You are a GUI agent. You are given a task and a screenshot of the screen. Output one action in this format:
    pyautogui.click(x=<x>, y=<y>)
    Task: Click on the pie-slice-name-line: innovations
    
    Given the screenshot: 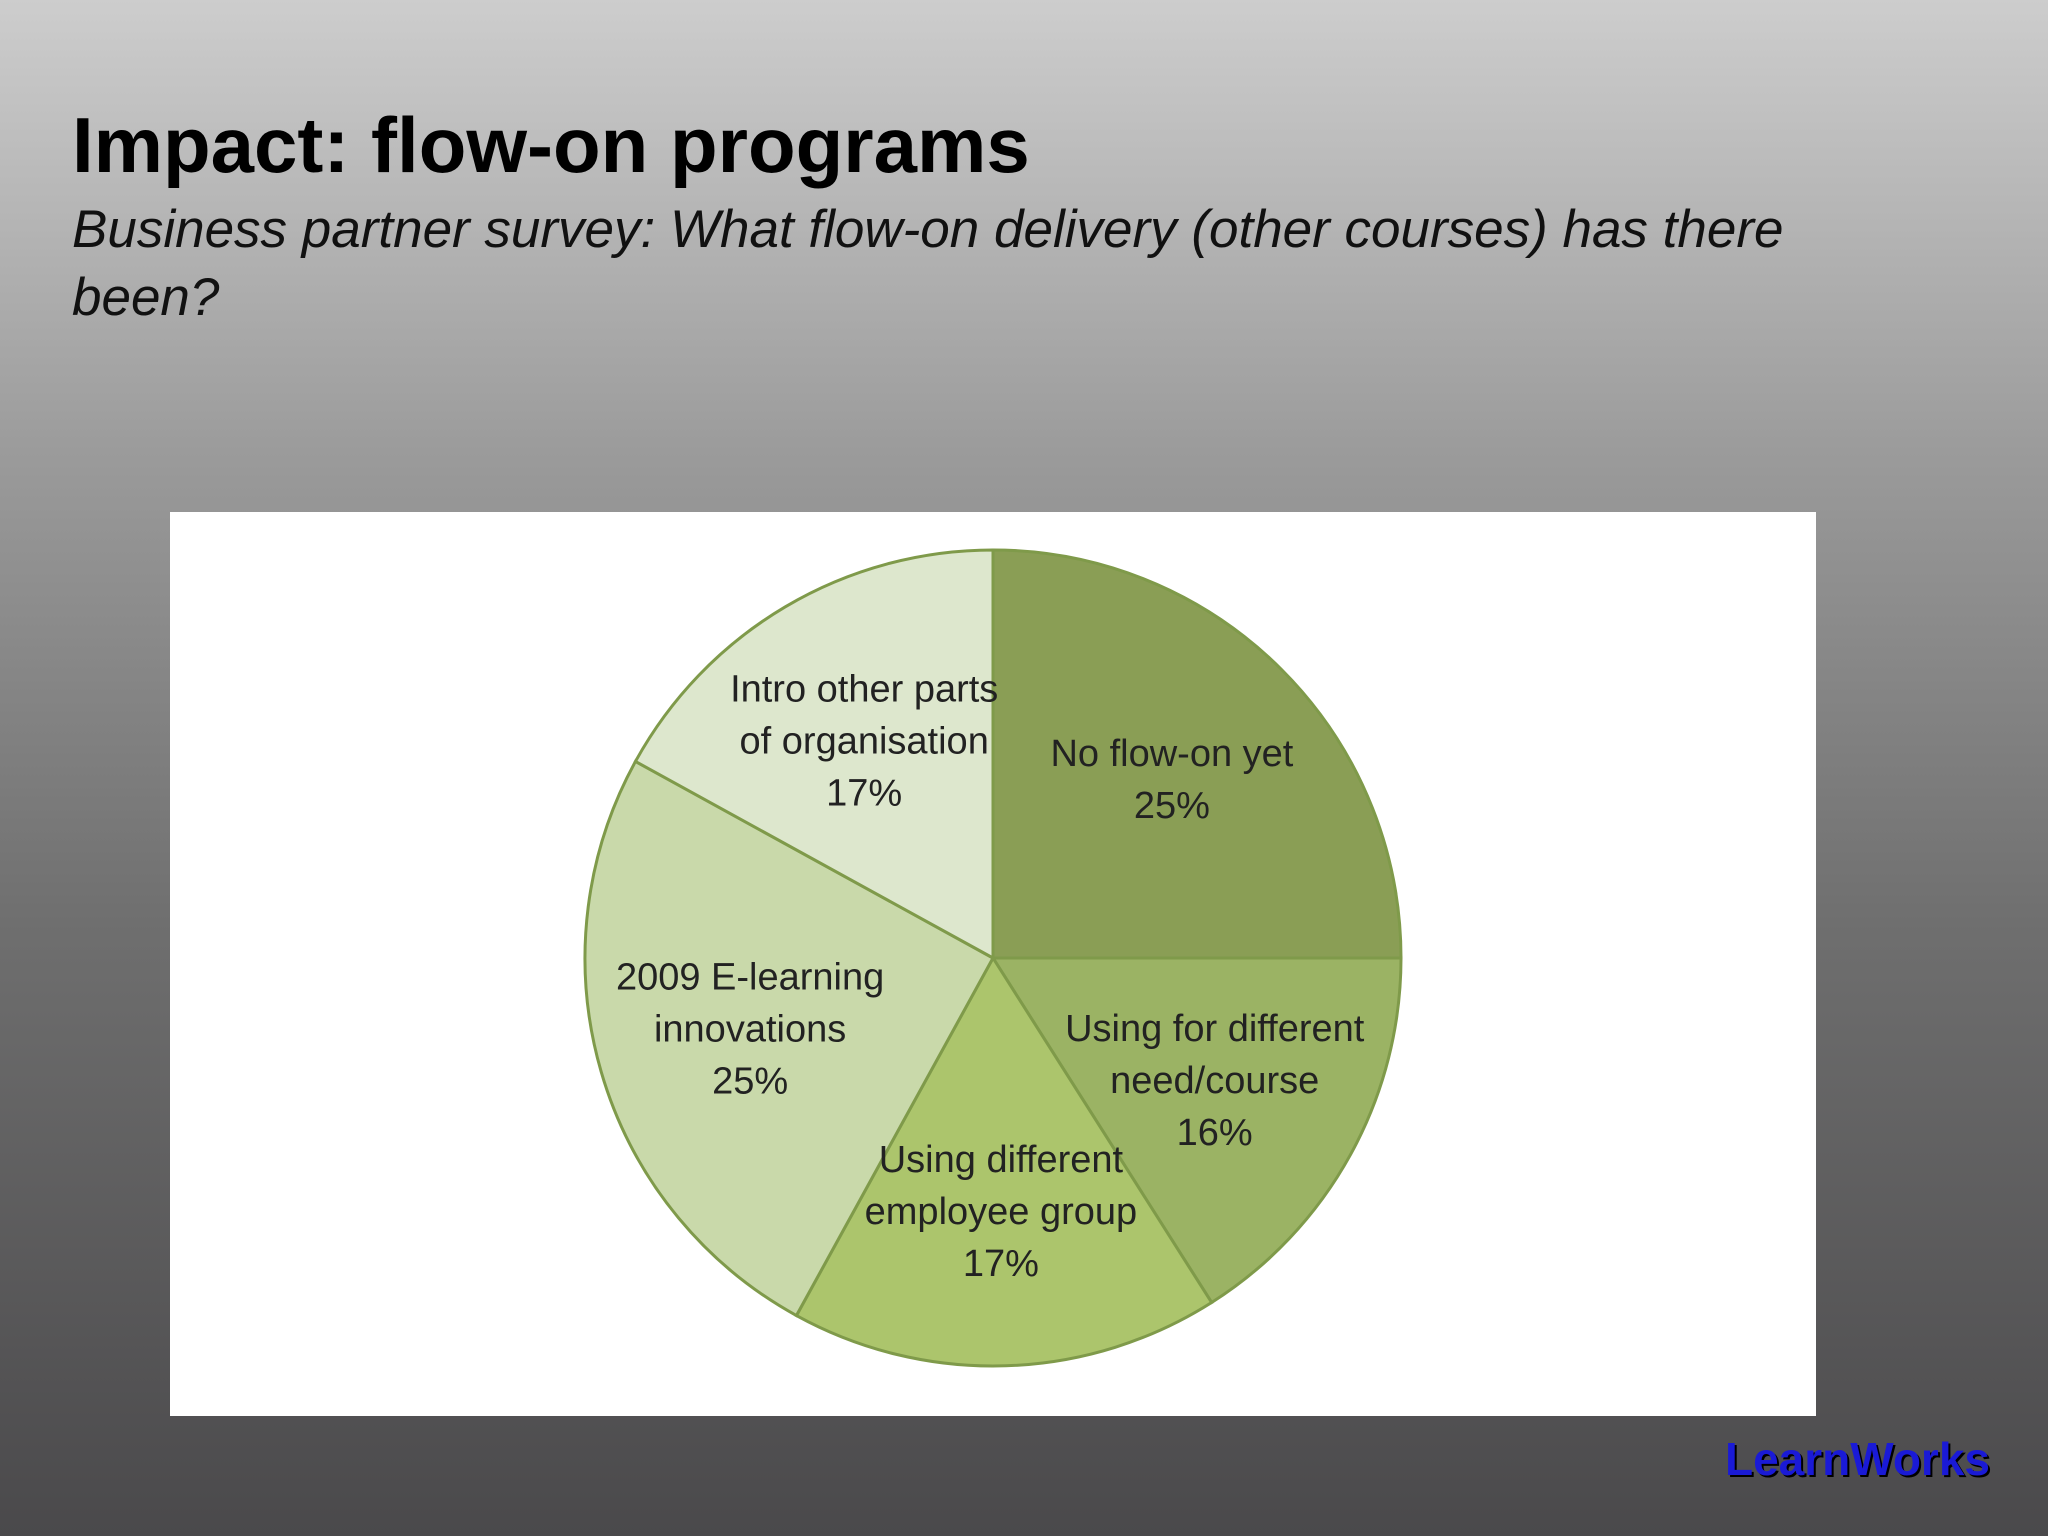 What is the action you would take?
    pyautogui.click(x=750, y=1030)
    